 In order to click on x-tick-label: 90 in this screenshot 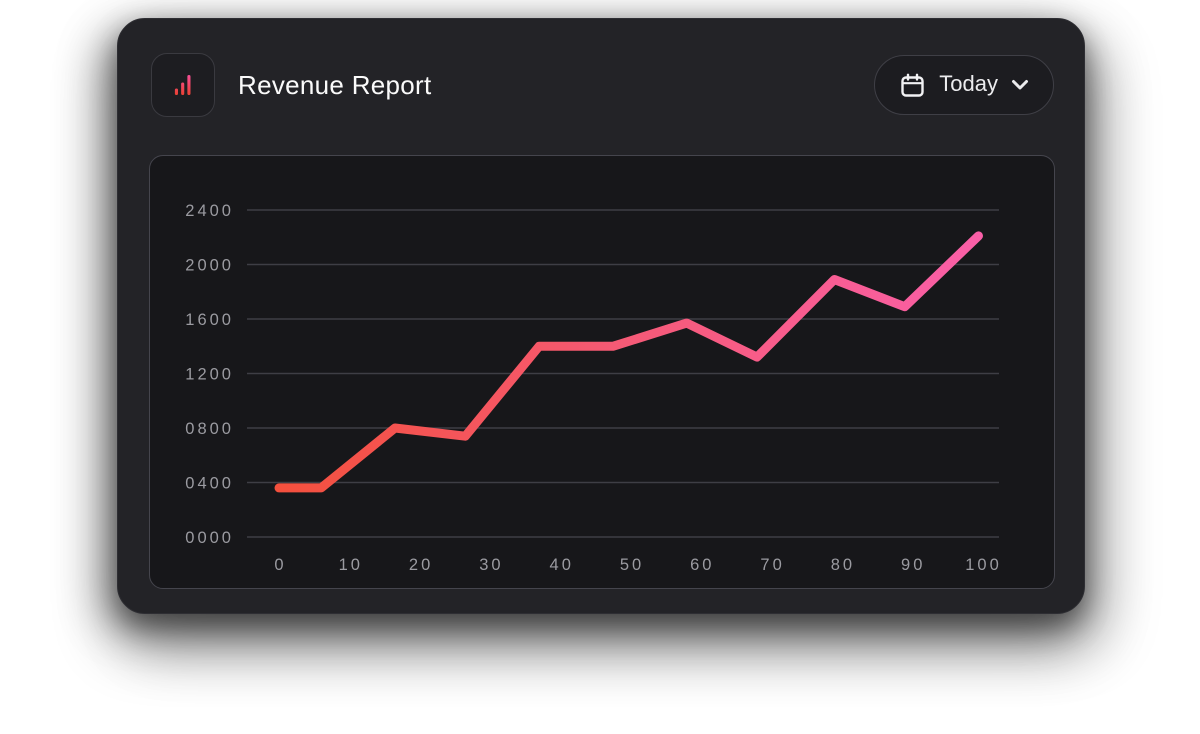, I will do `click(913, 565)`.